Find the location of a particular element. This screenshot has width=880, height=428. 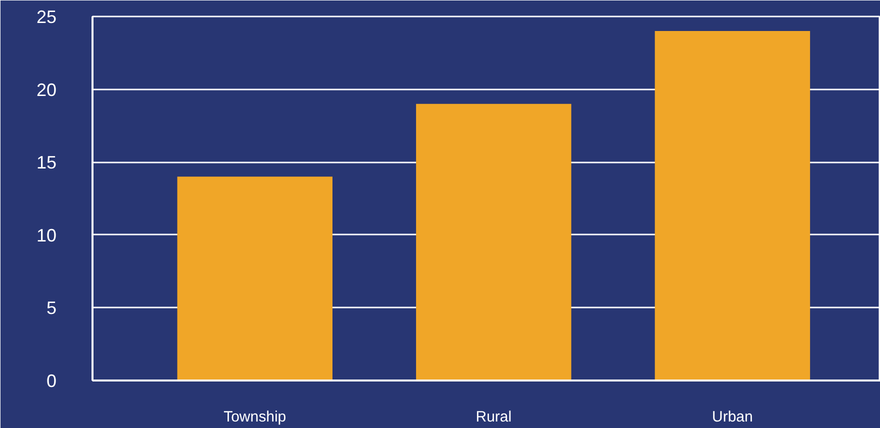

x-tick-label: Urban is located at coordinates (732, 417).